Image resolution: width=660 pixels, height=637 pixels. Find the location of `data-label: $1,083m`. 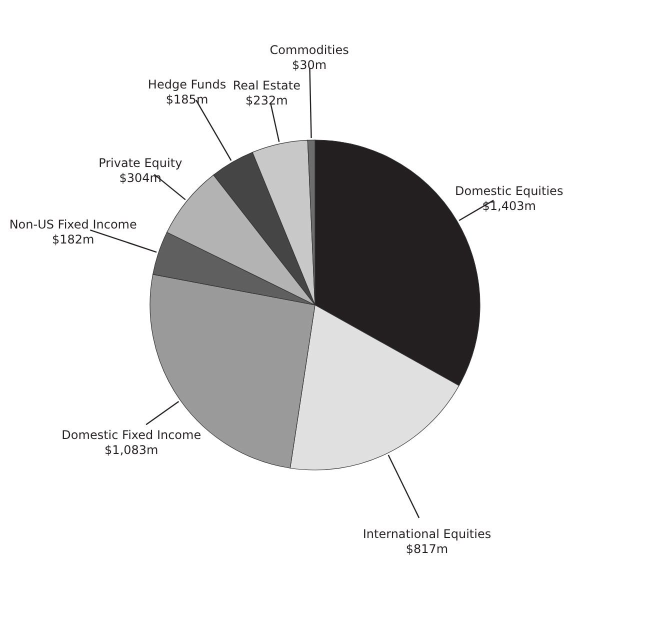

data-label: $1,083m is located at coordinates (131, 450).